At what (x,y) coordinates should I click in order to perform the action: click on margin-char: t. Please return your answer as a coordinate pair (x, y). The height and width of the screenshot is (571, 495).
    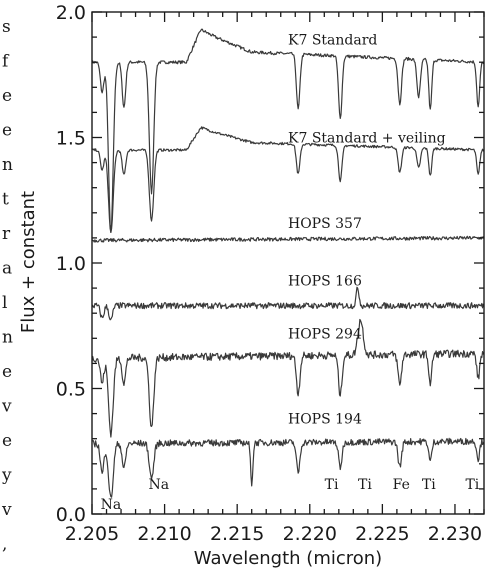
    Looking at the image, I should click on (5, 200).